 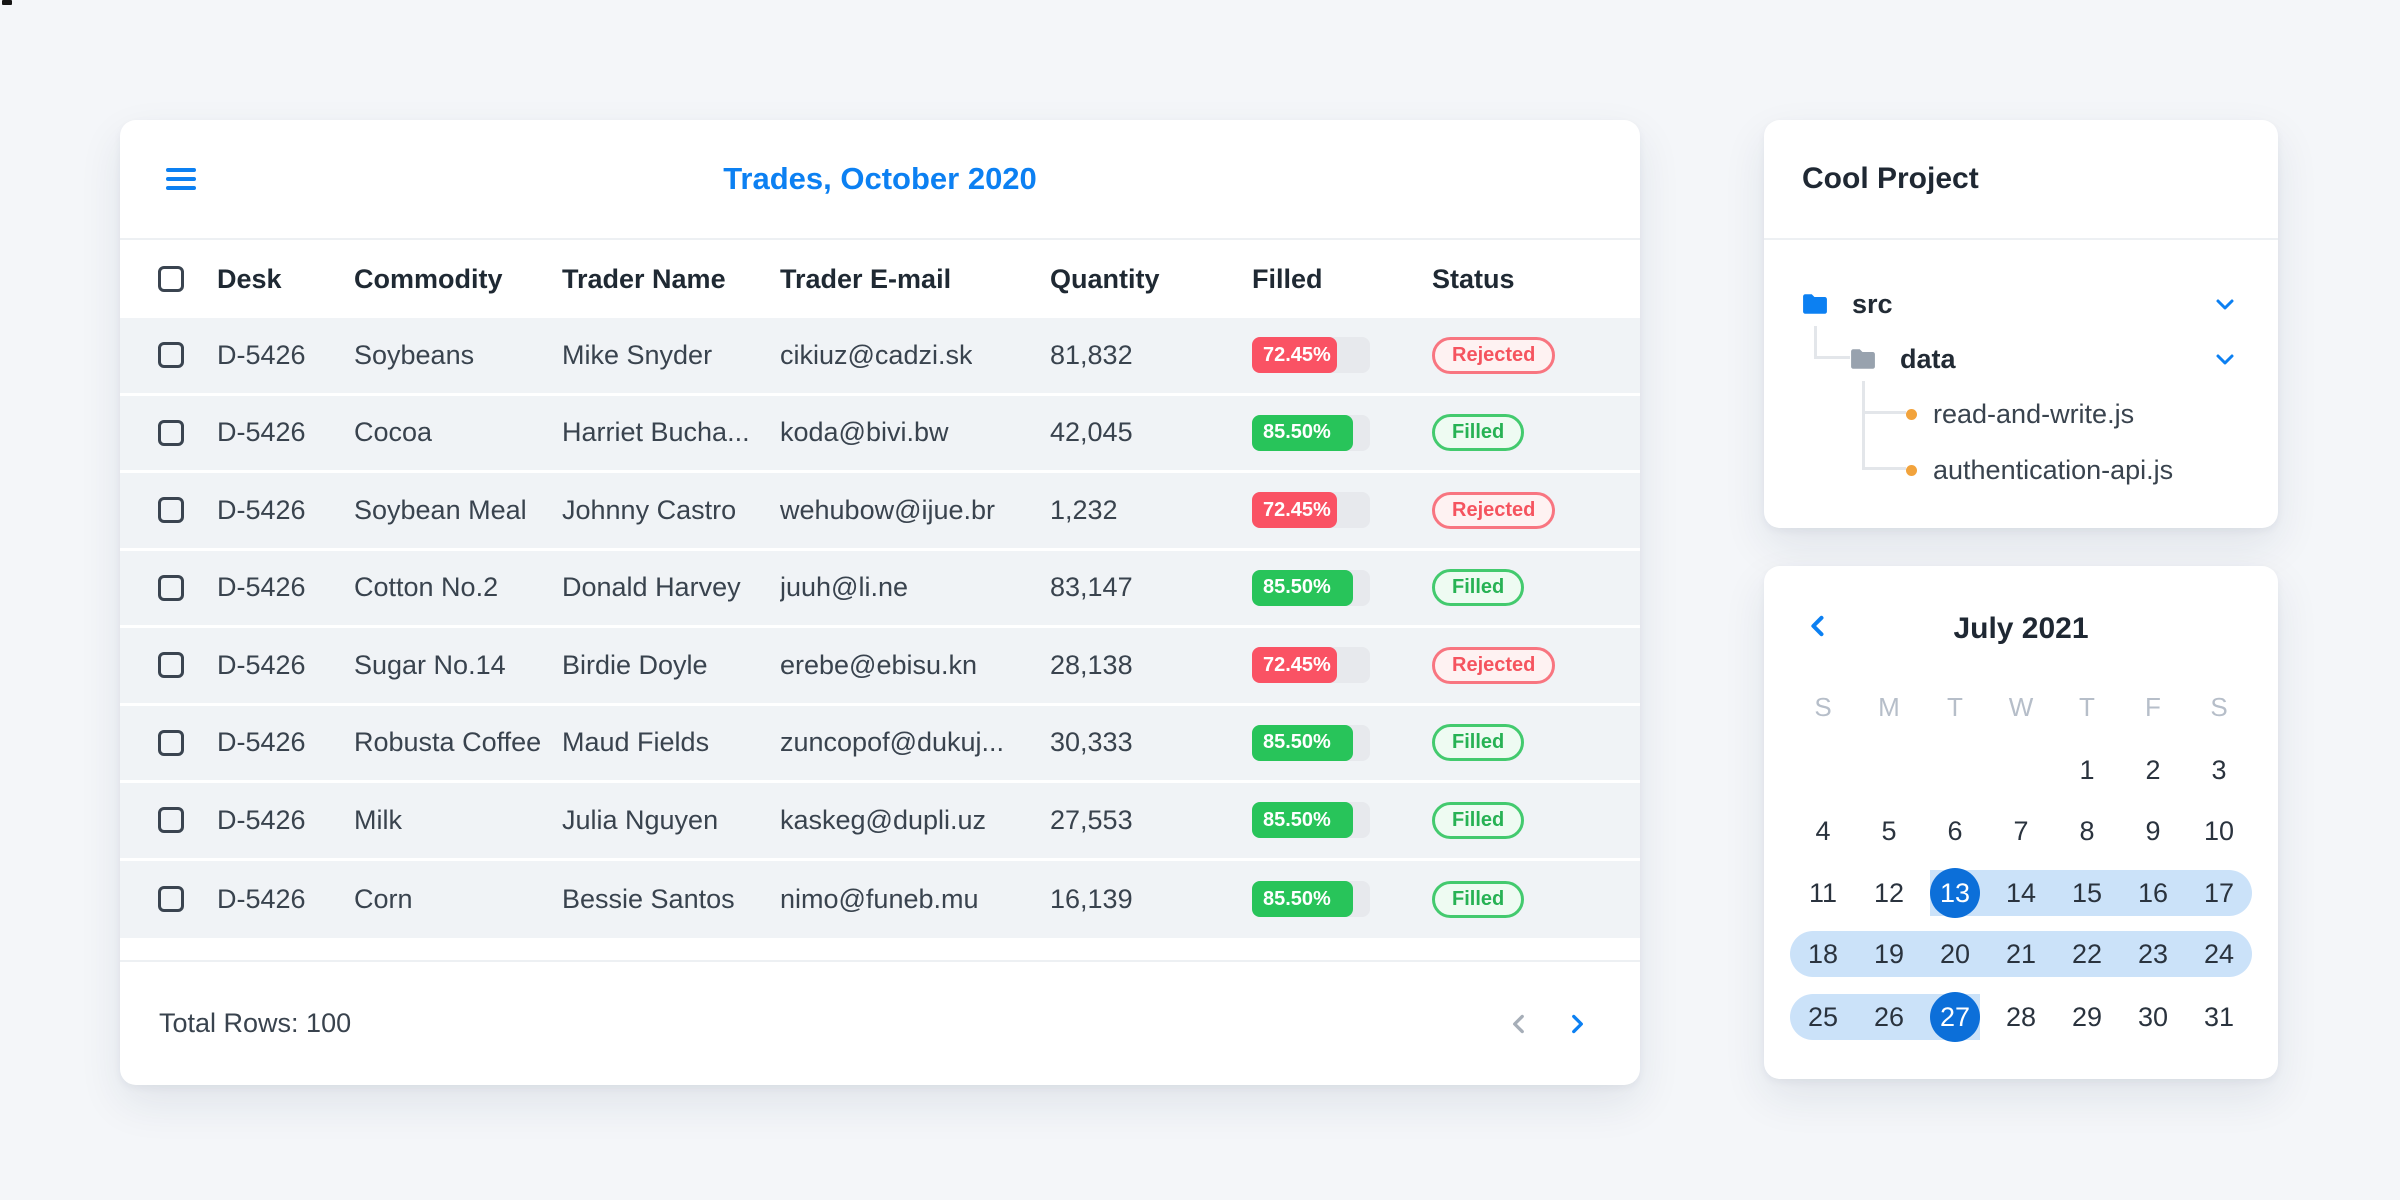 What do you see at coordinates (171, 279) in the screenshot?
I see `select-all-checkbox` at bounding box center [171, 279].